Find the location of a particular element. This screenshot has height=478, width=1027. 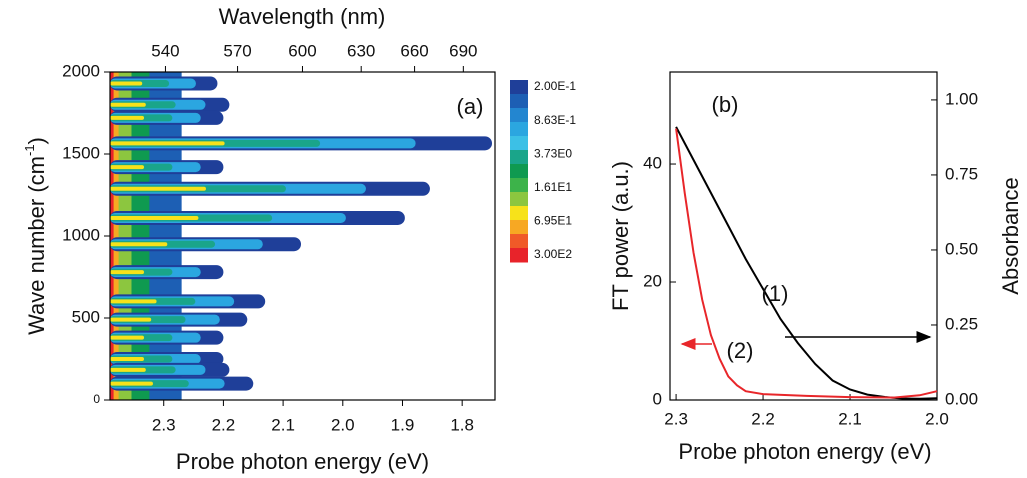

x2-tick-label: 690 is located at coordinates (463, 50).